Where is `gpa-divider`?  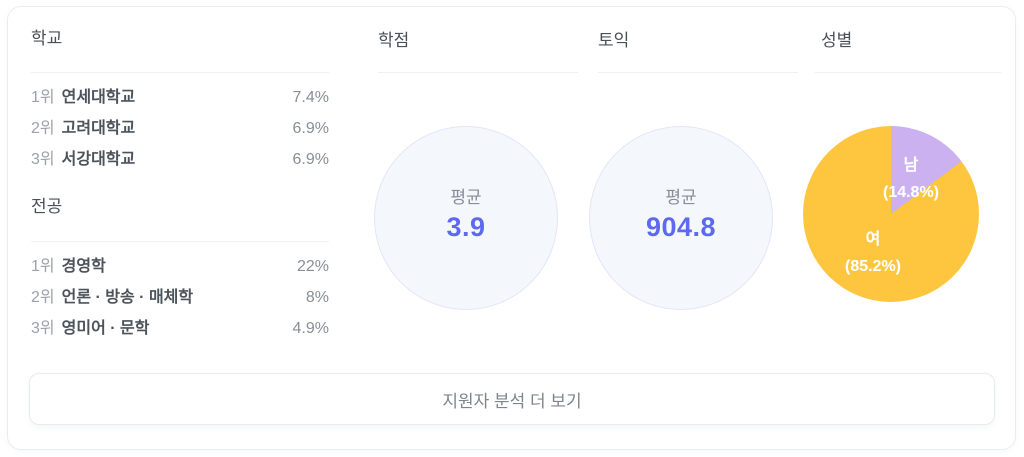 gpa-divider is located at coordinates (478, 72).